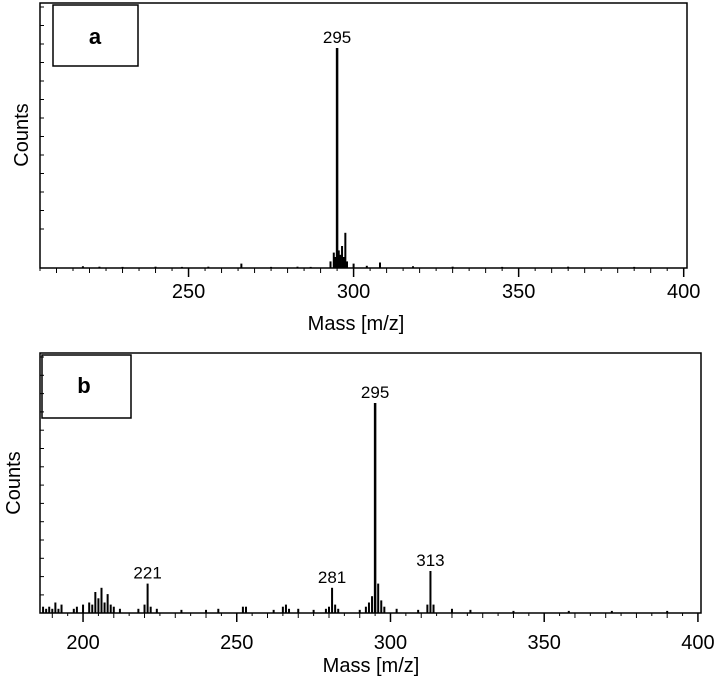 This screenshot has width=714, height=683. Describe the element at coordinates (22, 134) in the screenshot. I see `y-axis-label-a: Counts` at that location.